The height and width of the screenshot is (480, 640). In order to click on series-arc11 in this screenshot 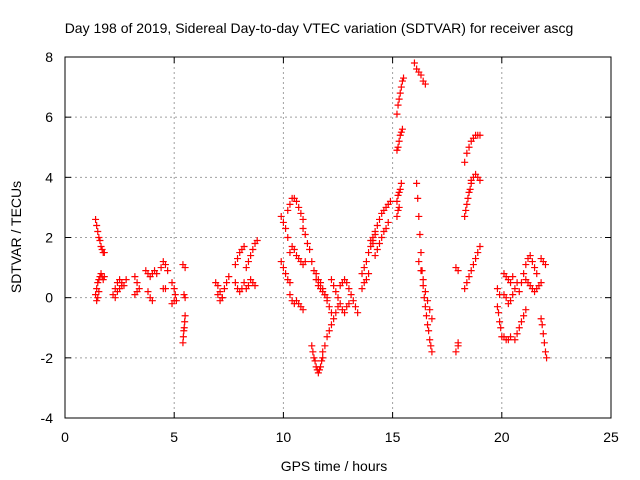, I will do `click(164, 289)`.